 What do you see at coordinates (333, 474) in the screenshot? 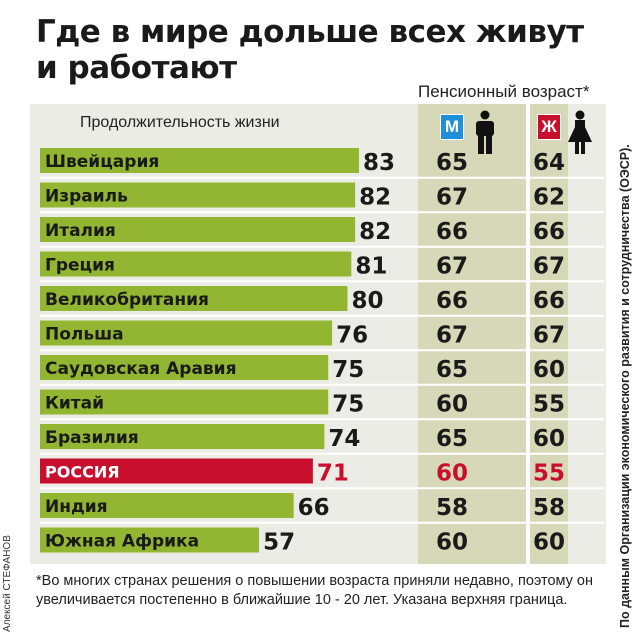
I see `life-expectancy-value: 71` at bounding box center [333, 474].